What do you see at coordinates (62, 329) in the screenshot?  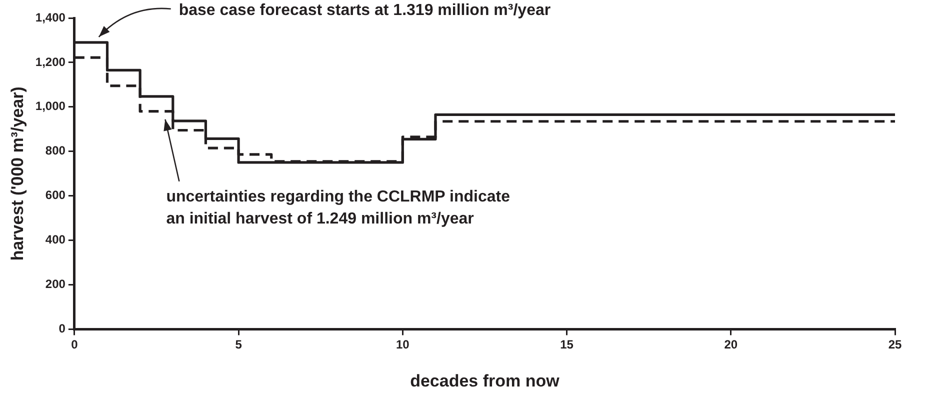 I see `y-tick-label: 0` at bounding box center [62, 329].